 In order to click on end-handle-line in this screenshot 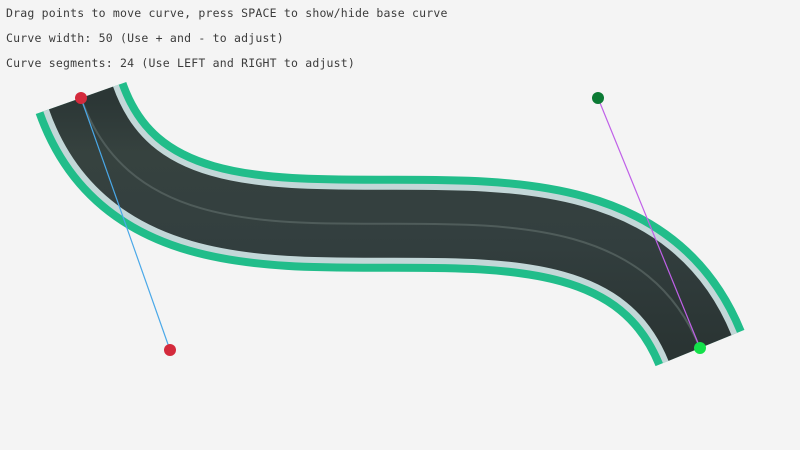, I will do `click(649, 223)`.